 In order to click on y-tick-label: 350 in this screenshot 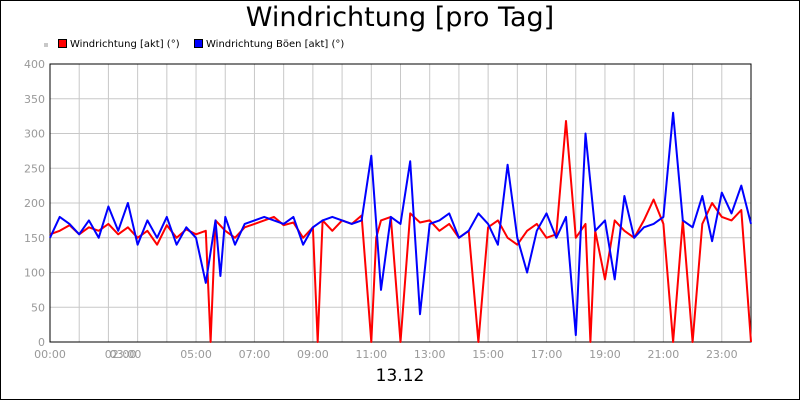, I will do `click(34, 99)`.